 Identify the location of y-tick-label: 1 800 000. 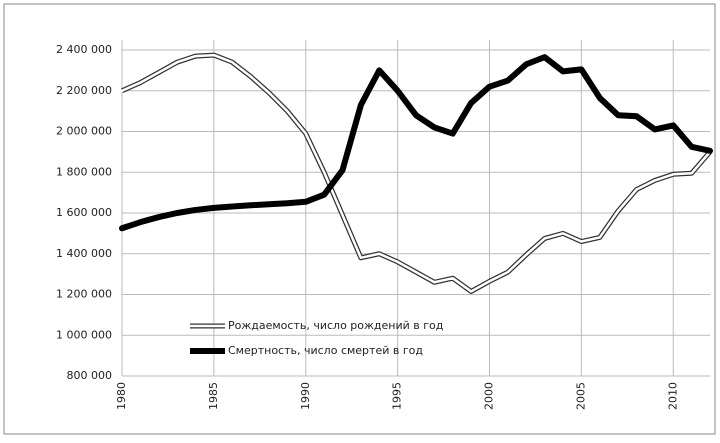
(84, 171).